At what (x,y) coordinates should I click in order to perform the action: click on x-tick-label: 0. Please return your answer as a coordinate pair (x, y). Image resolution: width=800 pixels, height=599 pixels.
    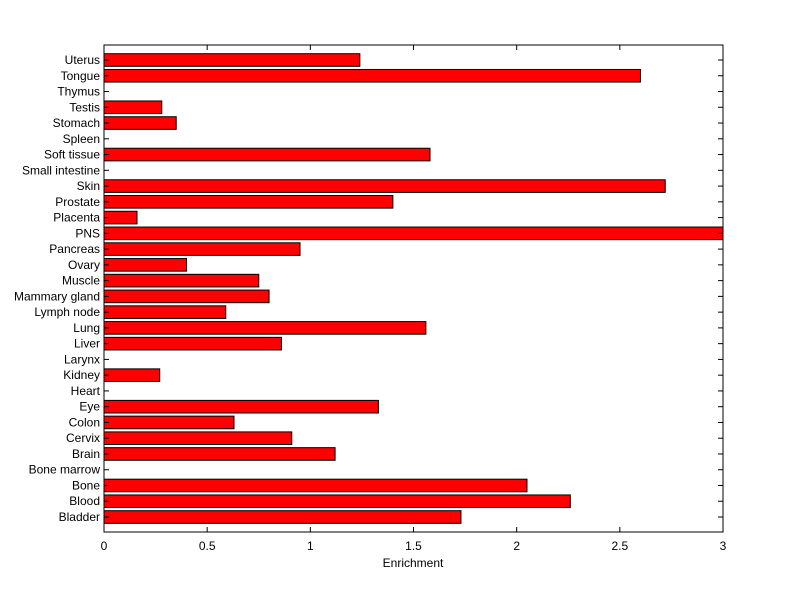
    Looking at the image, I should click on (104, 546).